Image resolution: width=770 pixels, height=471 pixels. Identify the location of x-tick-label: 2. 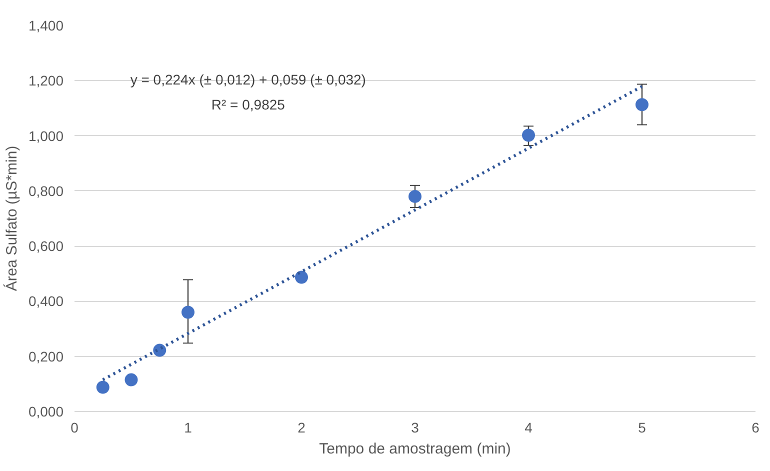
(302, 428).